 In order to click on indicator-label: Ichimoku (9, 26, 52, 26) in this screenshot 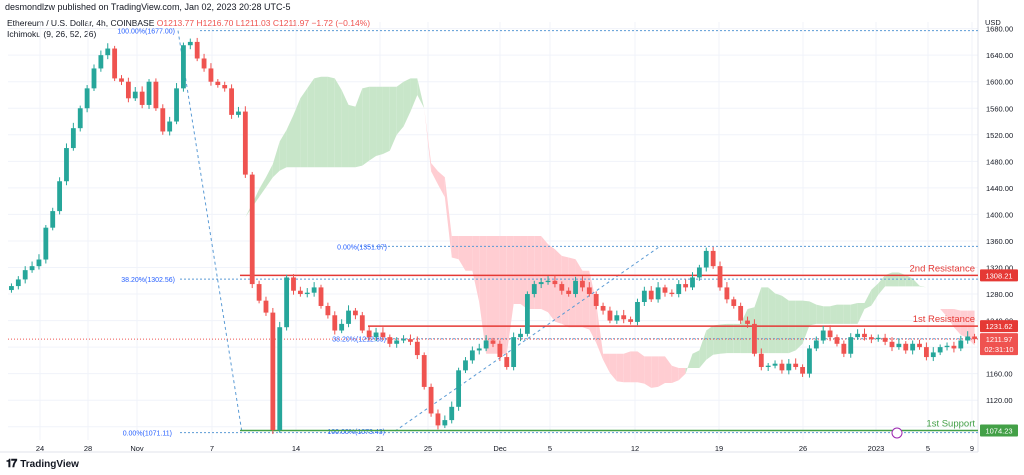, I will do `click(52, 34)`.